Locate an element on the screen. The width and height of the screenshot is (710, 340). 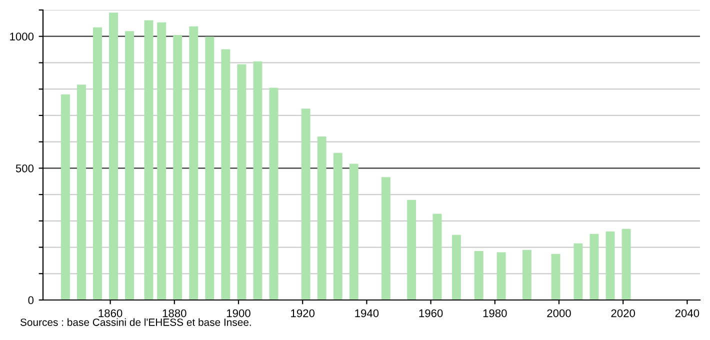
x-tick-label: 1940 is located at coordinates (367, 313).